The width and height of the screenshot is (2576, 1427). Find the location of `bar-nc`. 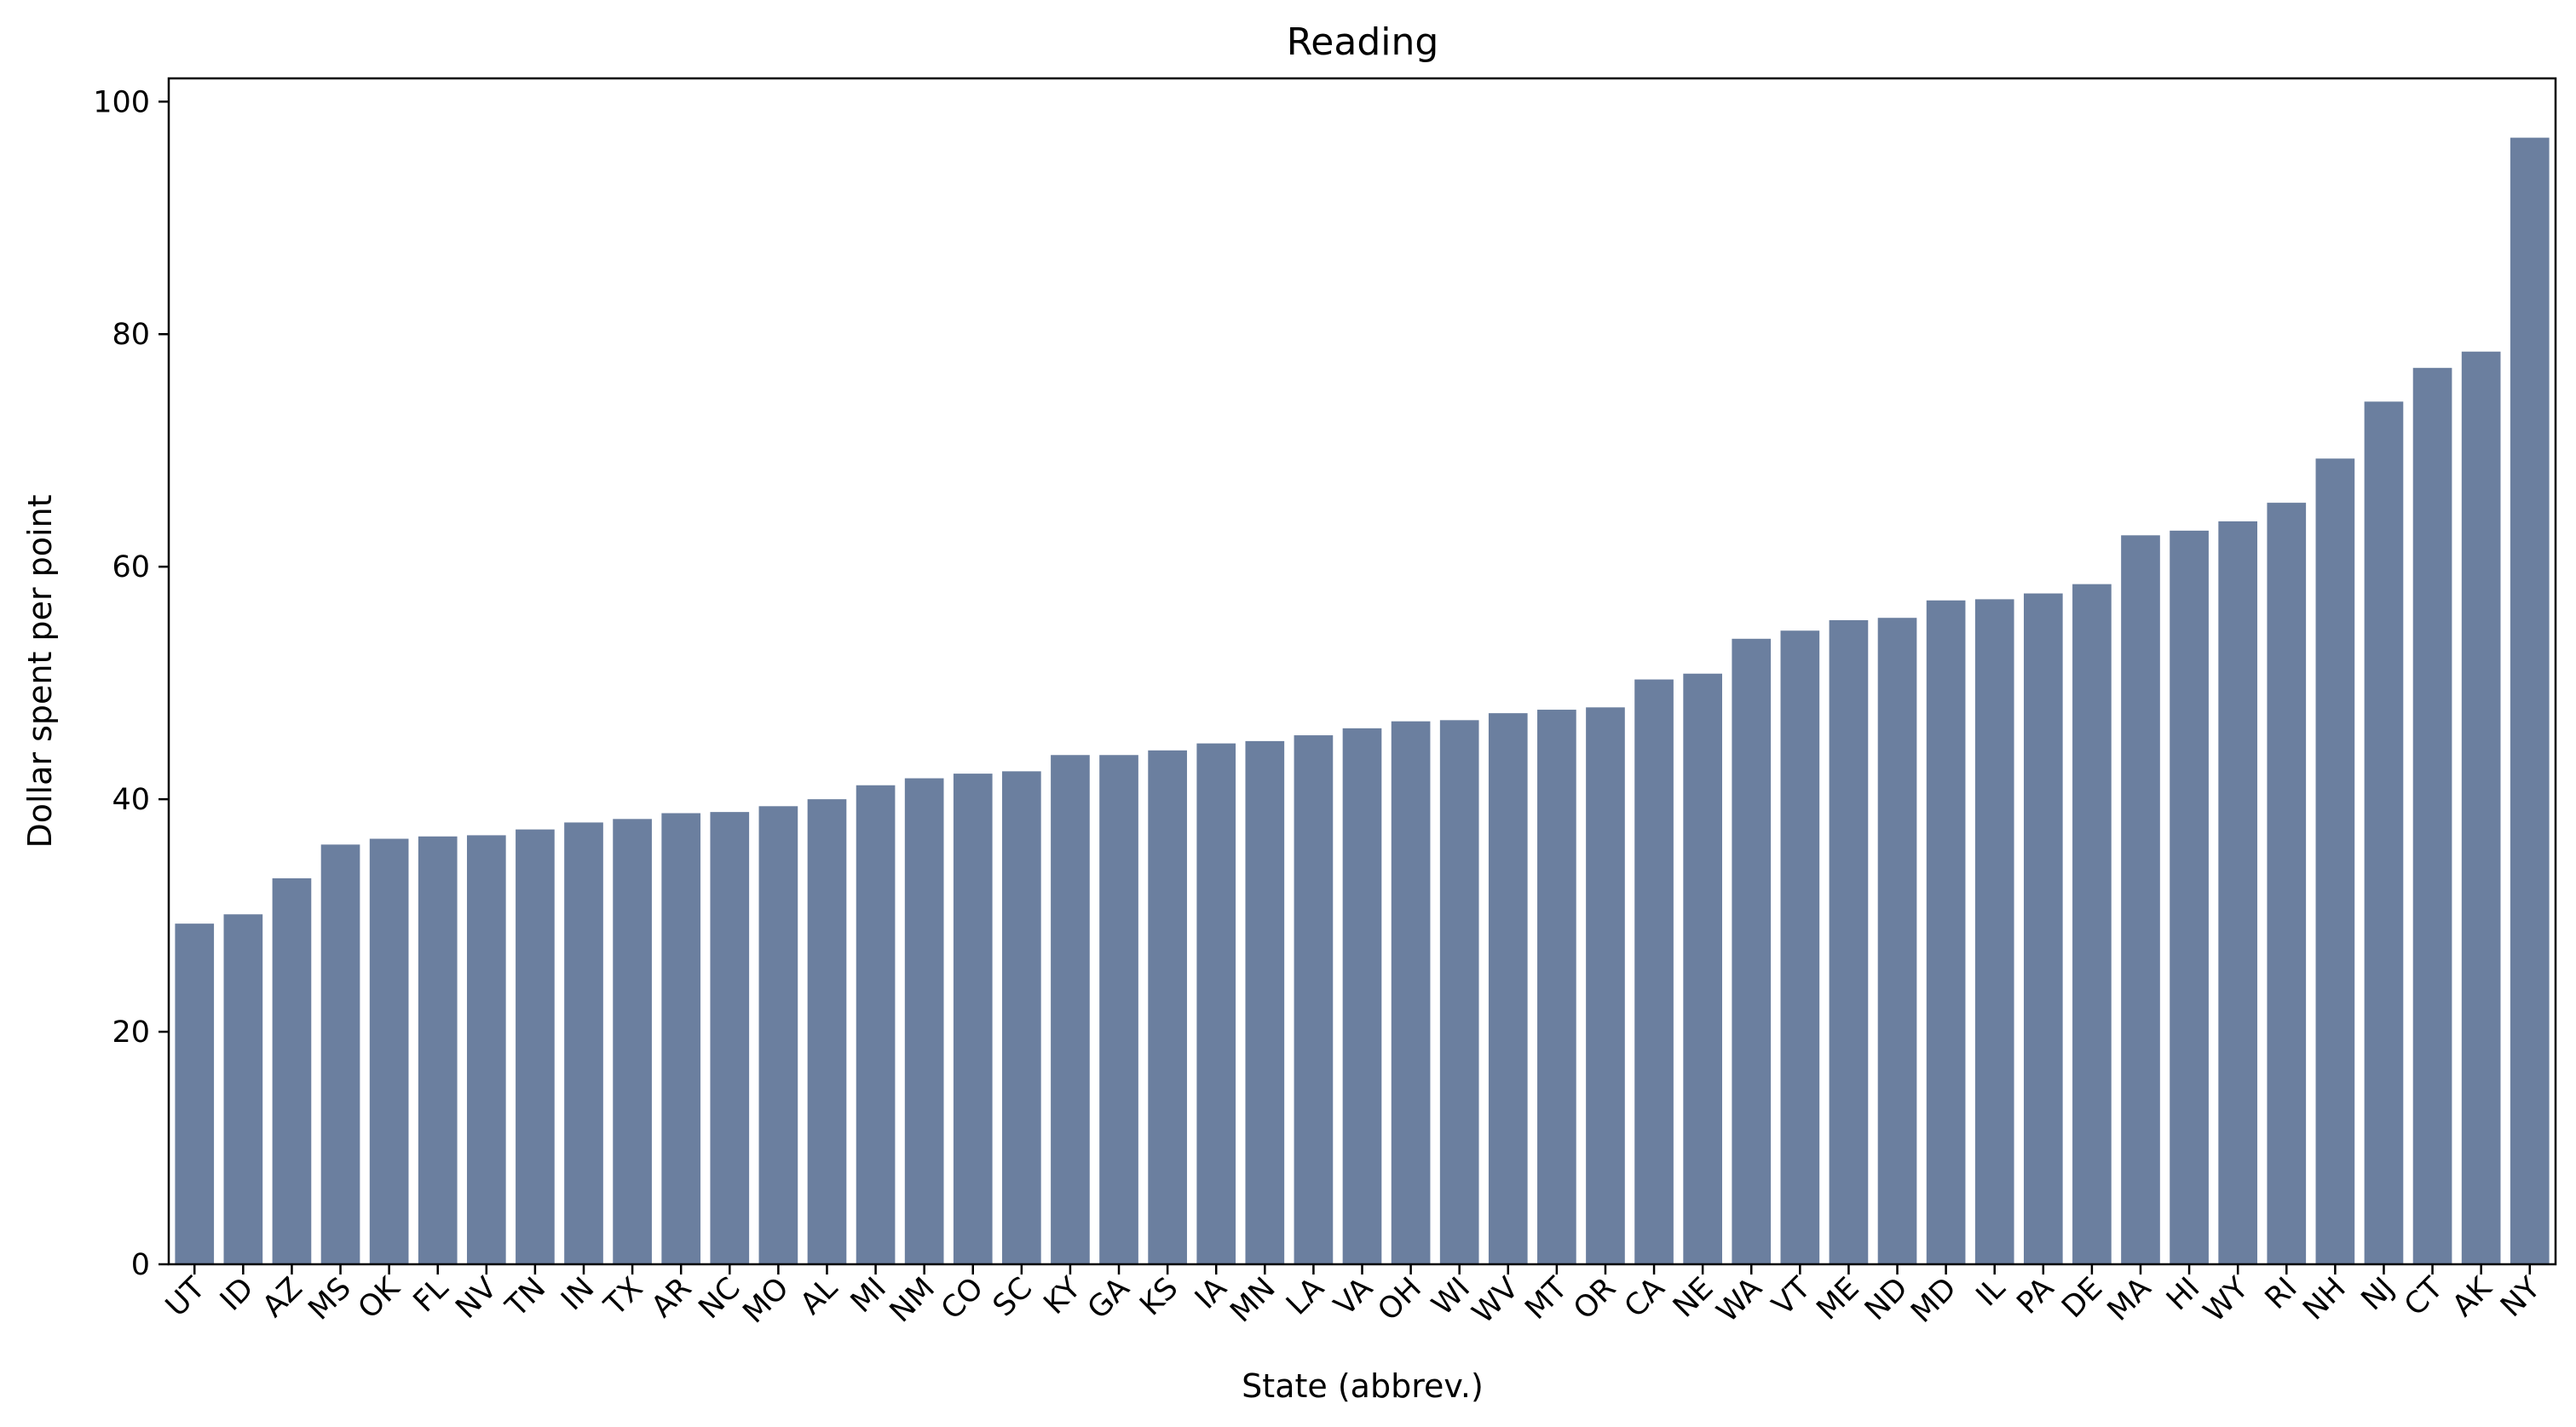

bar-nc is located at coordinates (730, 1038).